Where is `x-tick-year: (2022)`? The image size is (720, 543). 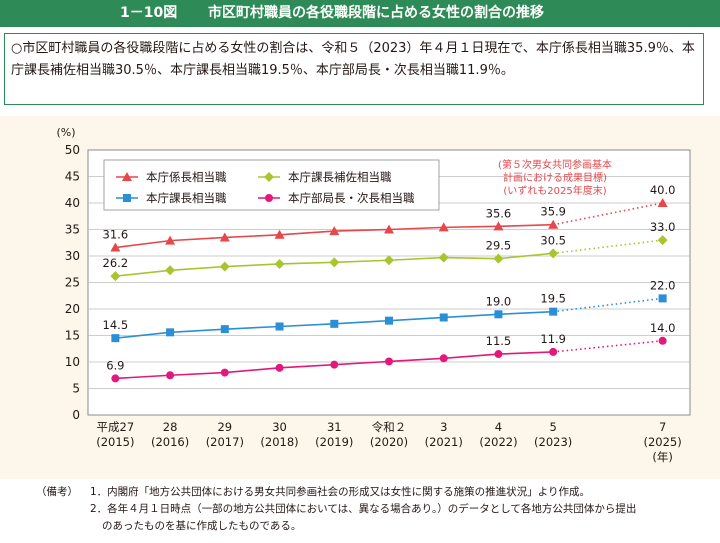
x-tick-year: (2022) is located at coordinates (498, 442).